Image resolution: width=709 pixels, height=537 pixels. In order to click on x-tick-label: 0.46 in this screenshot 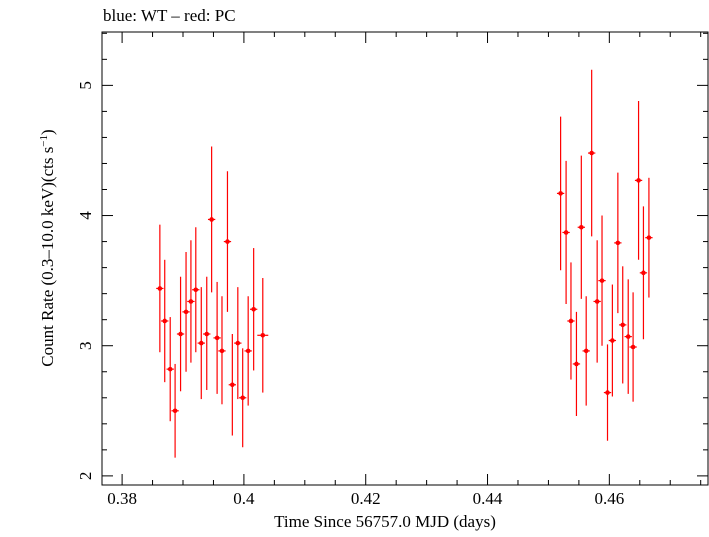, I will do `click(609, 498)`.